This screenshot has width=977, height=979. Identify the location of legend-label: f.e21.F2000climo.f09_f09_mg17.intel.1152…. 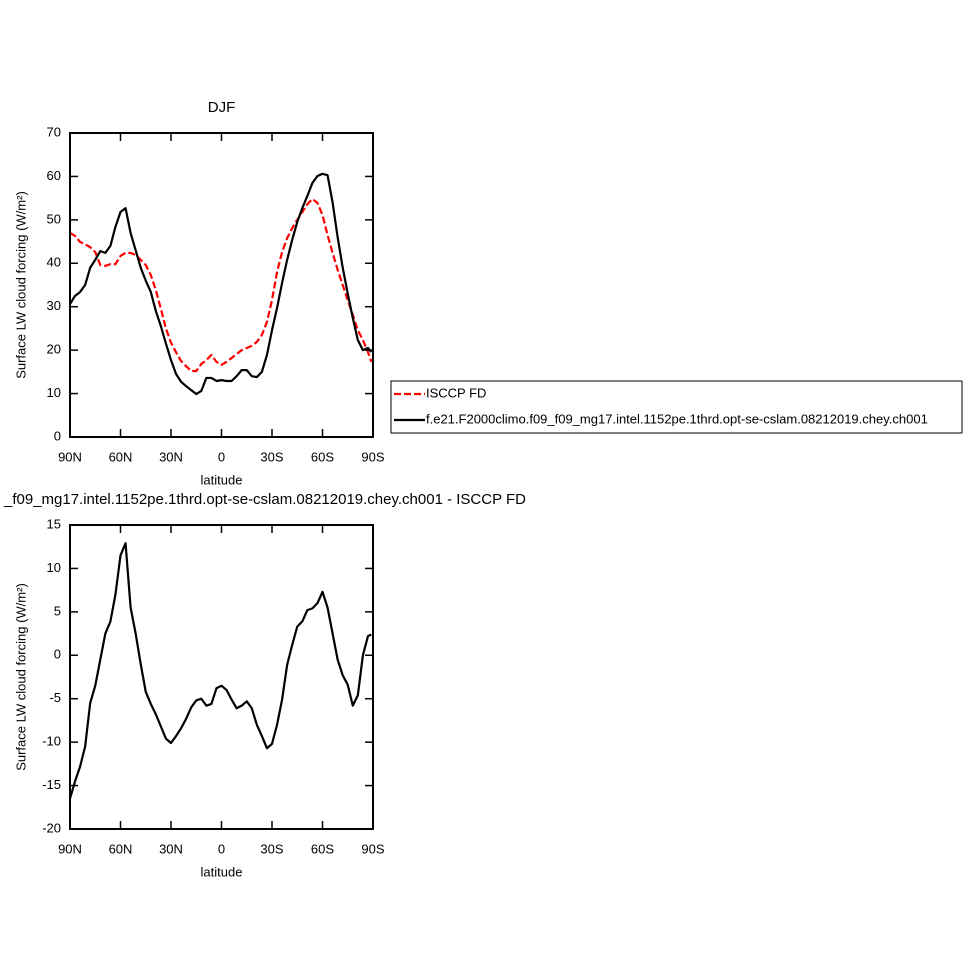
(677, 418).